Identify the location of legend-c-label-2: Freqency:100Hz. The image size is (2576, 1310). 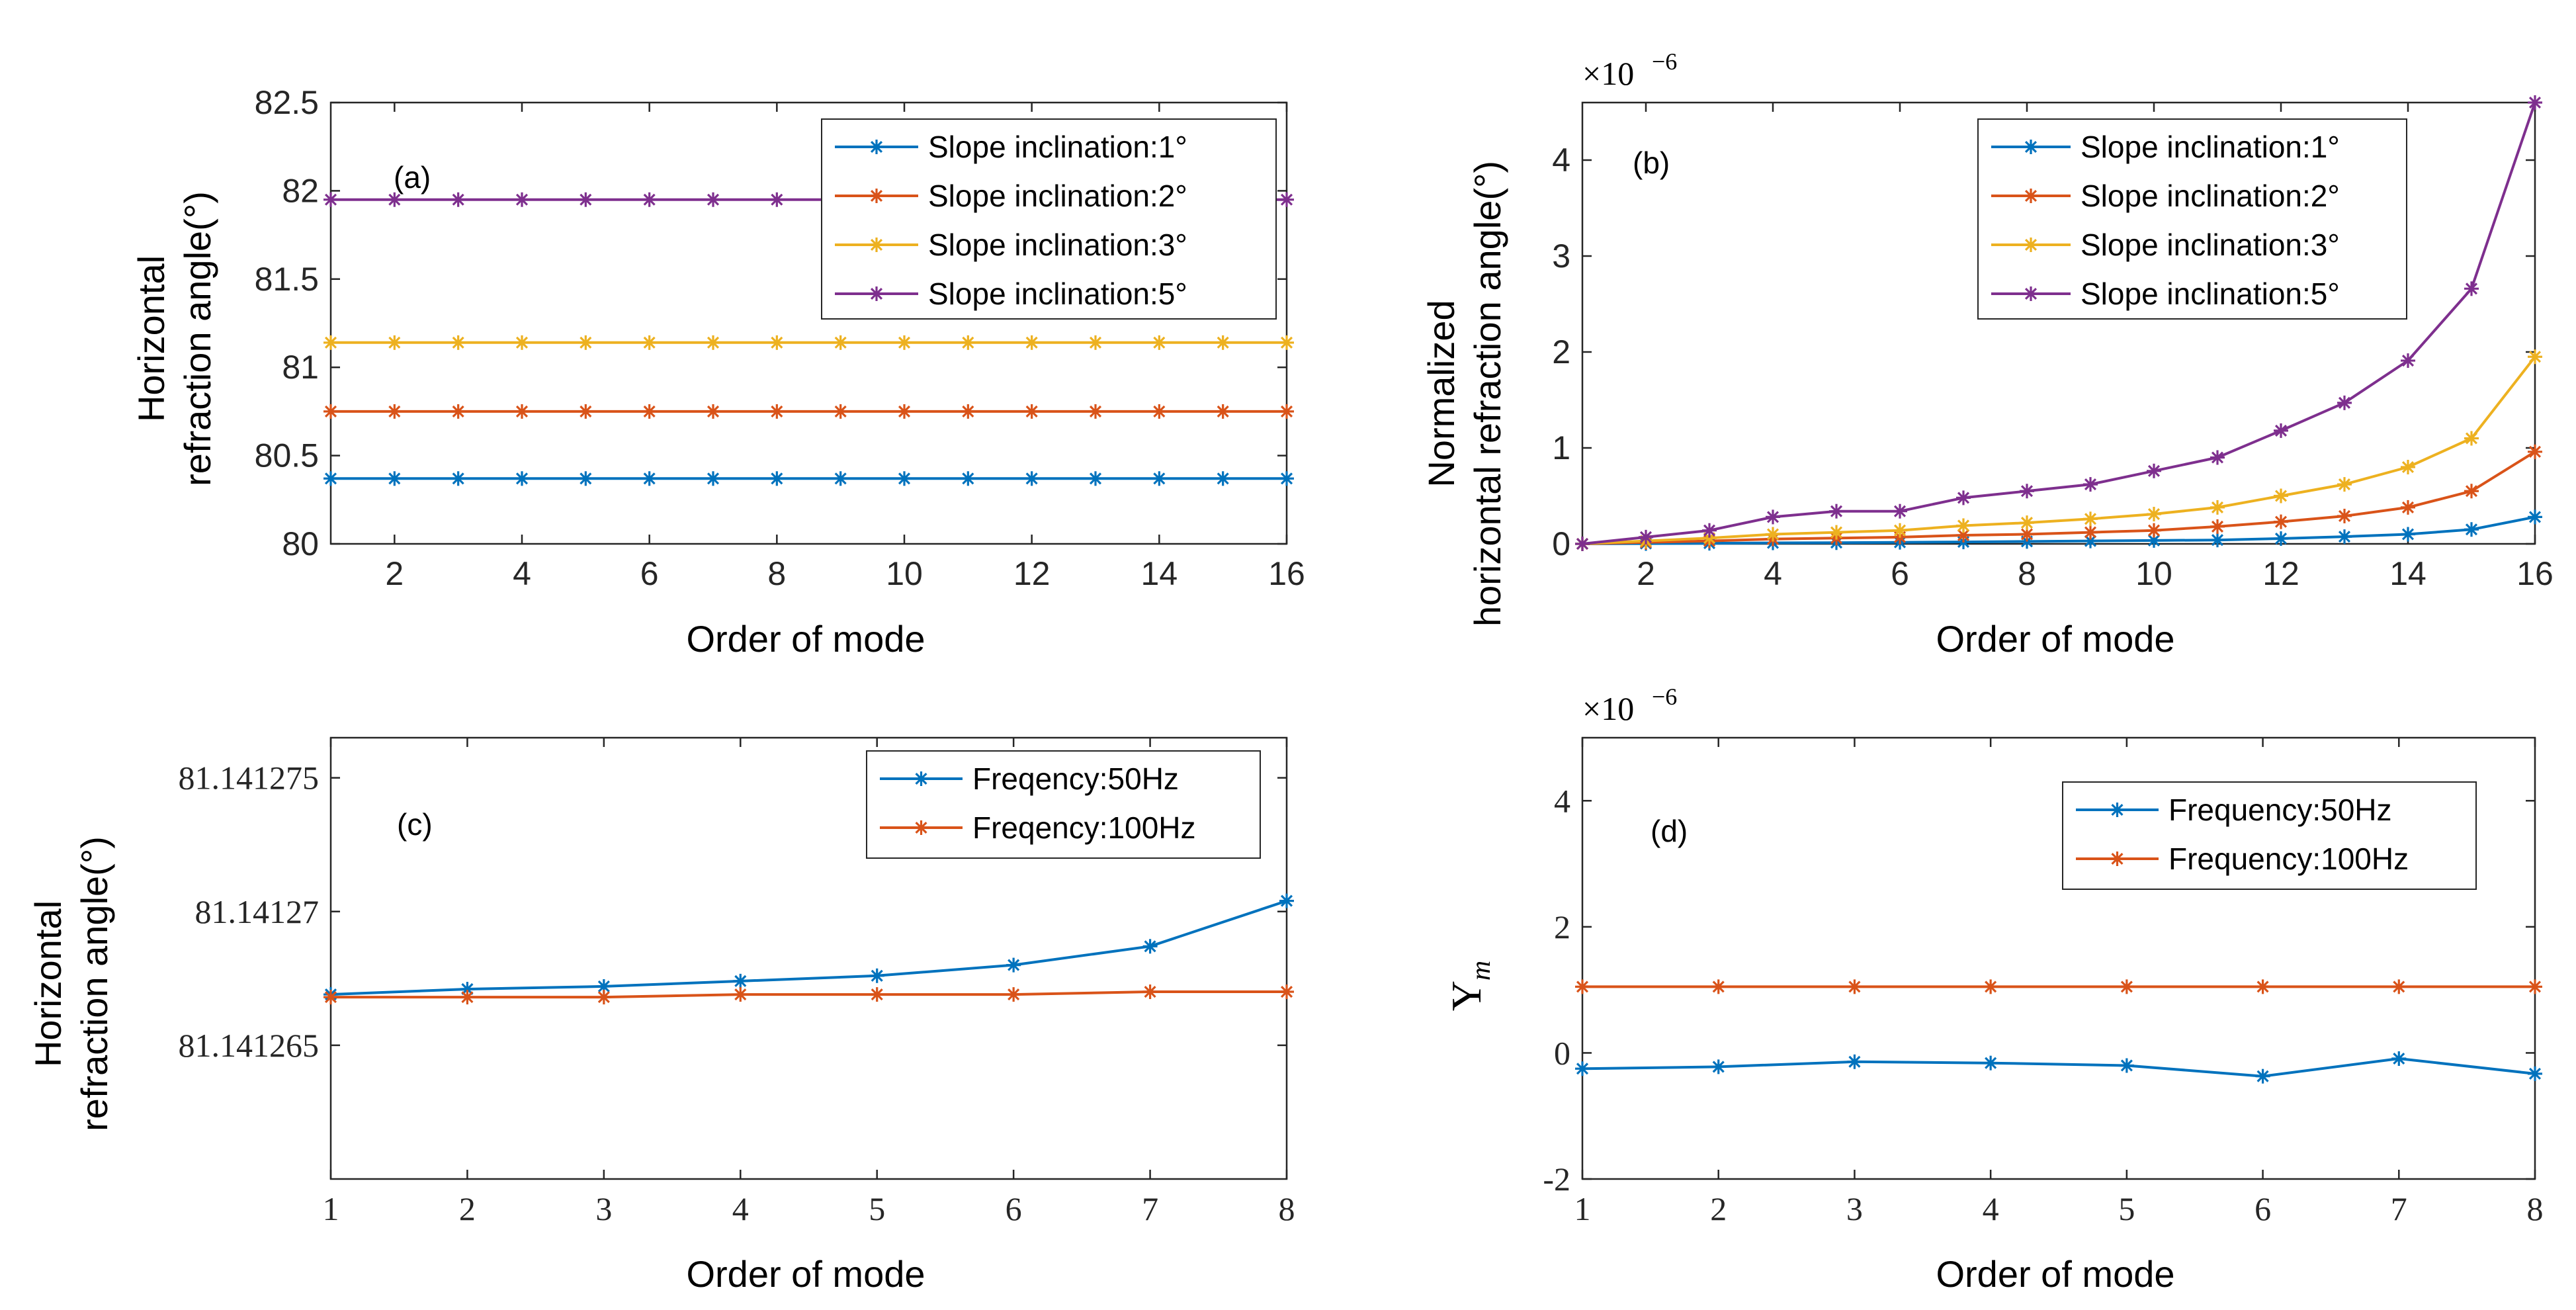
(1084, 828).